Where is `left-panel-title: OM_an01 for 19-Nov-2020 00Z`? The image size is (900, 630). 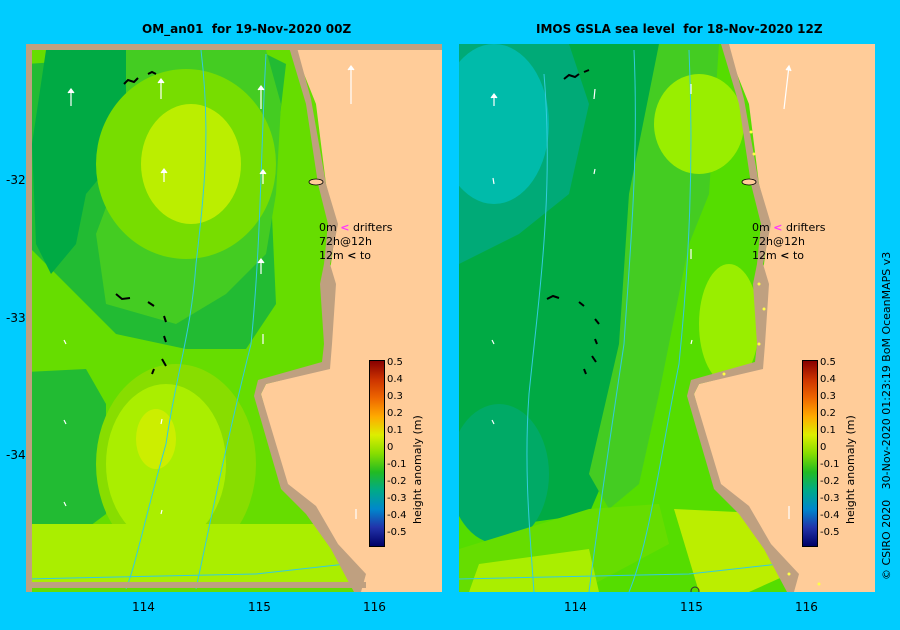 left-panel-title: OM_an01 for 19-Nov-2020 00Z is located at coordinates (247, 29).